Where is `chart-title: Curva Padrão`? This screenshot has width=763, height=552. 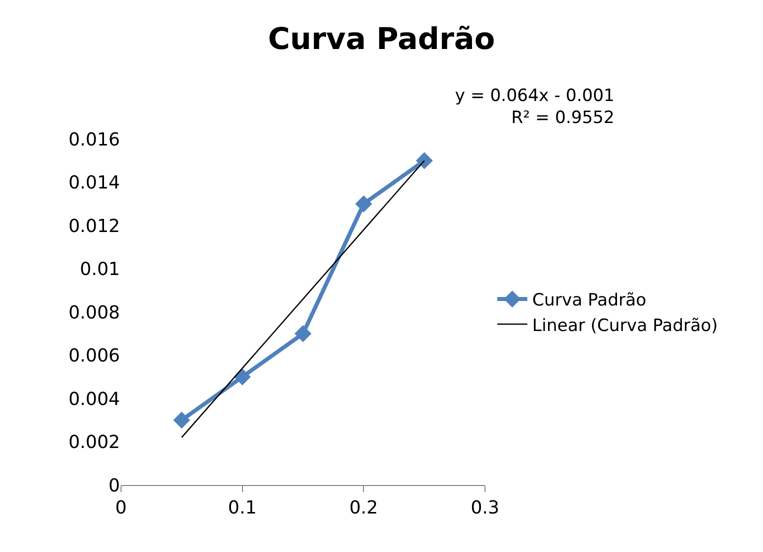 chart-title: Curva Padrão is located at coordinates (381, 40).